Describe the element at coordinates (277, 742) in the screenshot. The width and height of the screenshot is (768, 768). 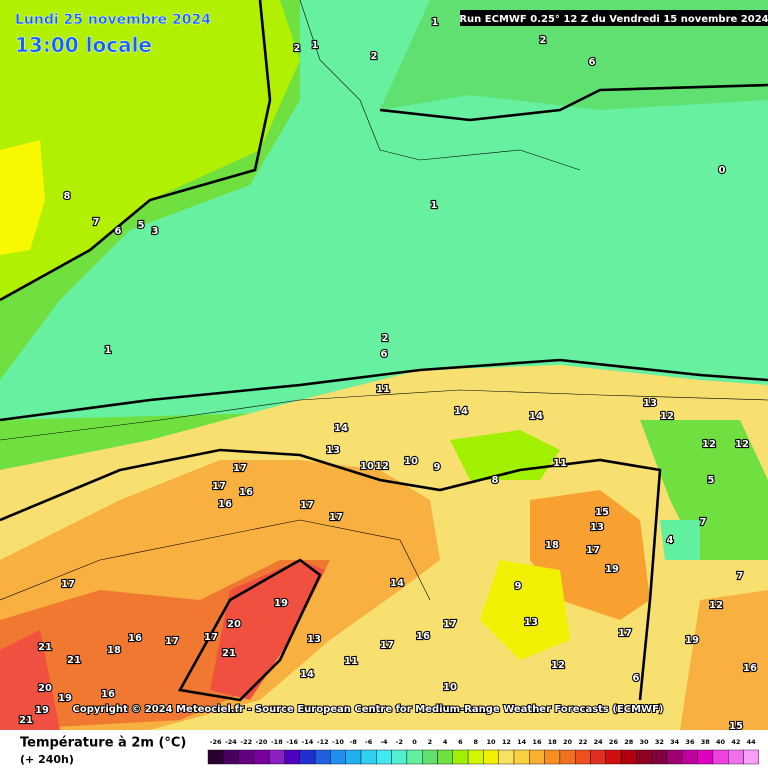
I see `scale-label: -18` at that location.